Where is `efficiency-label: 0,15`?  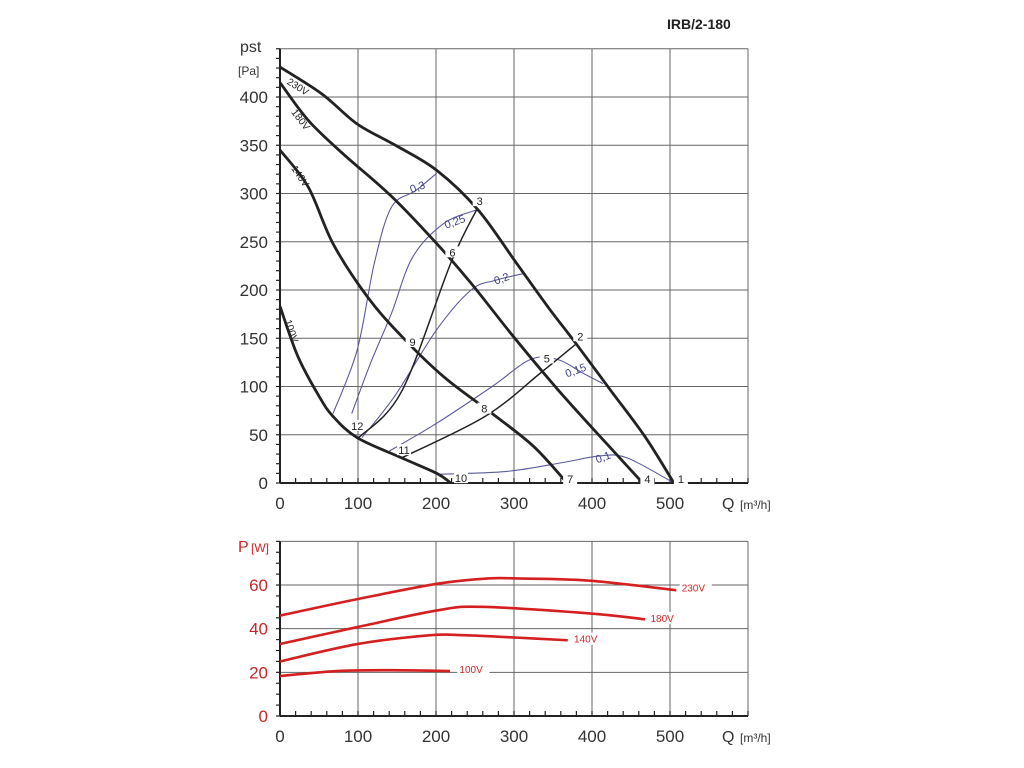 efficiency-label: 0,15 is located at coordinates (576, 371).